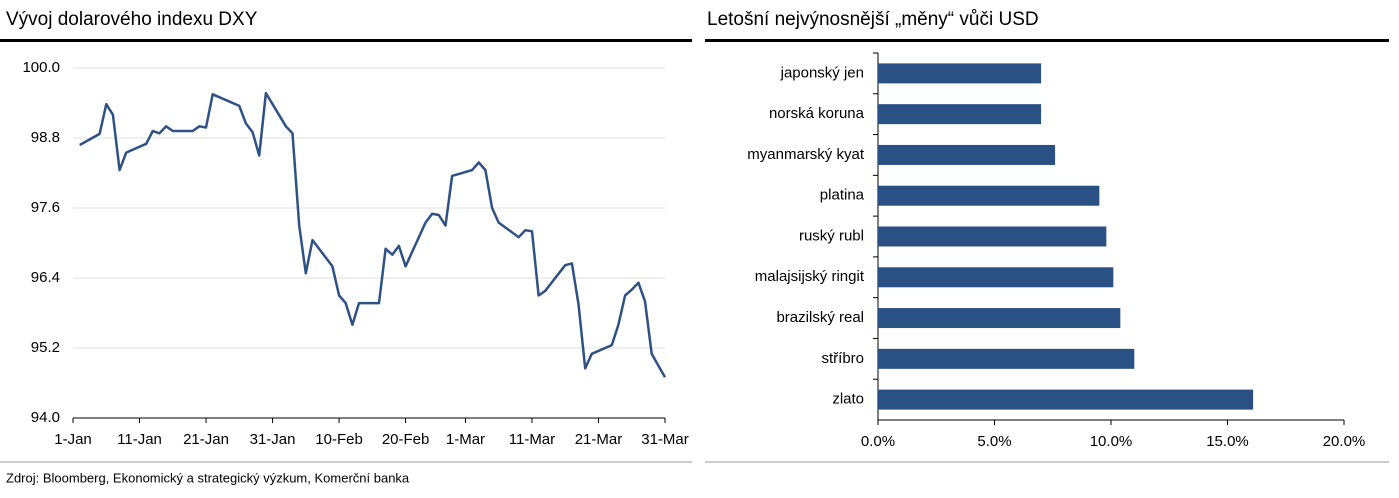 This screenshot has height=498, width=1399. Describe the element at coordinates (139, 439) in the screenshot. I see `x-tick-label: 11-Jan` at that location.